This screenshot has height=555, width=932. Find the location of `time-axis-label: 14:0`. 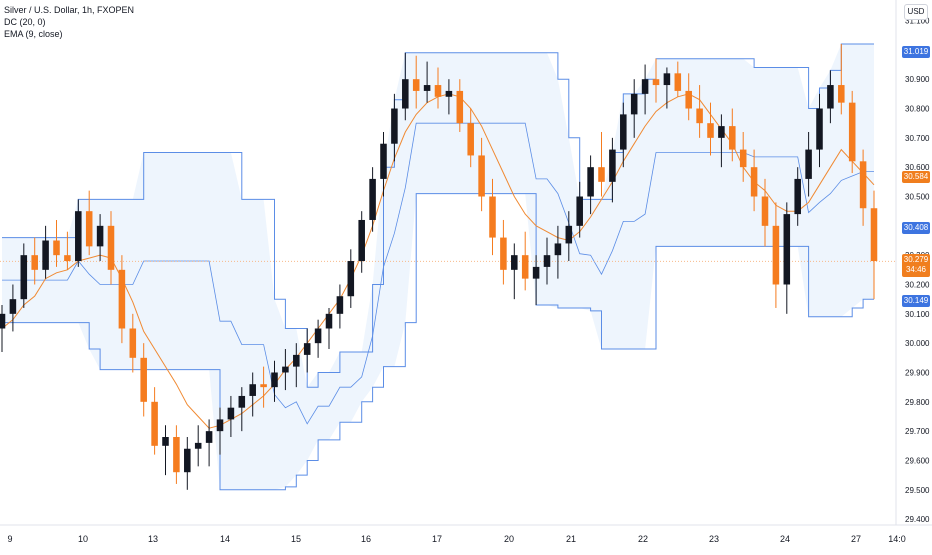

time-axis-label: 14:0 is located at coordinates (897, 539).